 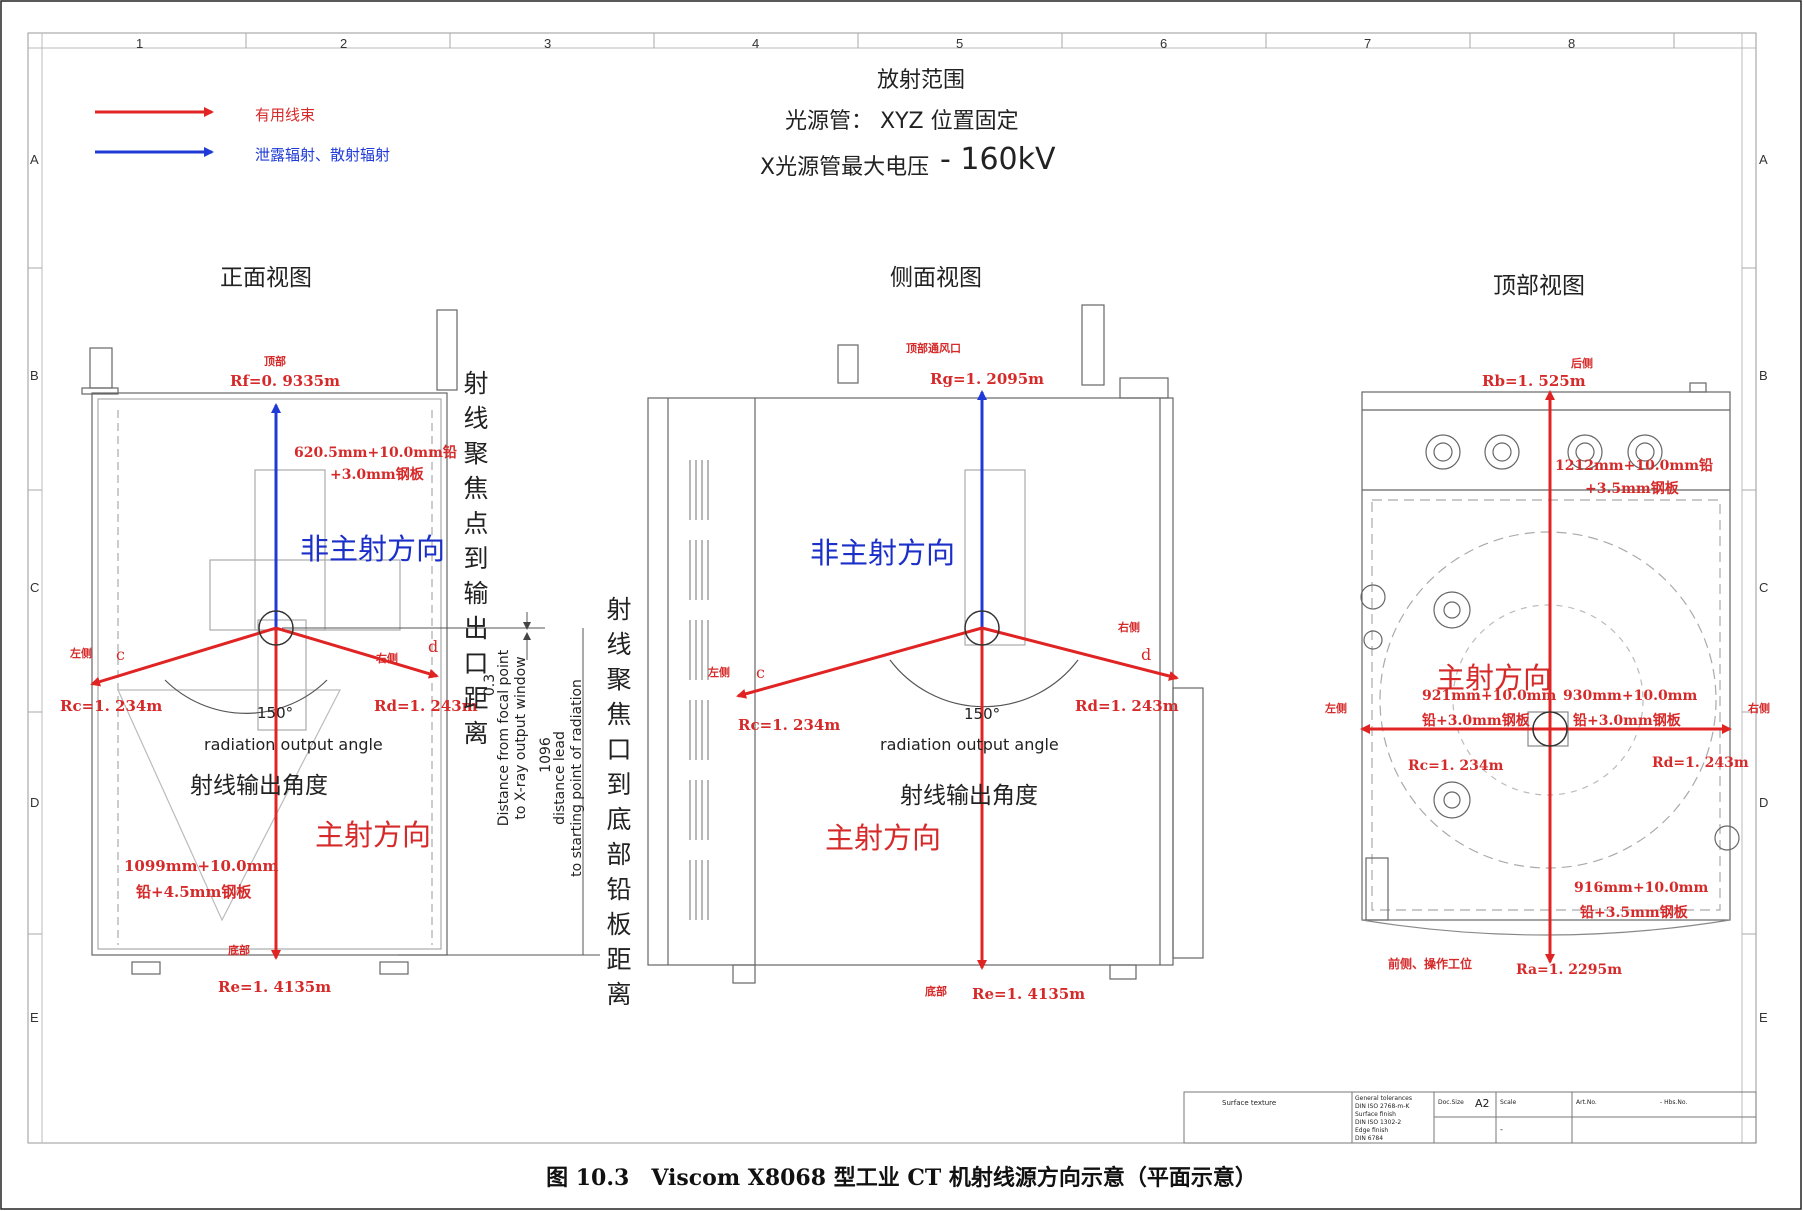 What do you see at coordinates (1129, 627) in the screenshot?
I see `side-right-label: 右侧` at bounding box center [1129, 627].